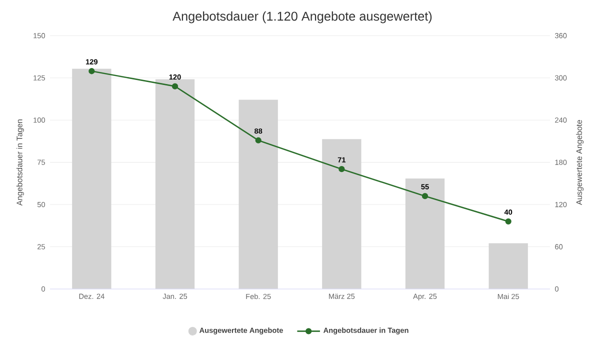 The height and width of the screenshot is (341, 605). Describe the element at coordinates (20, 162) in the screenshot. I see `y-axis-title: Angebotsdauer in Tagen` at that location.